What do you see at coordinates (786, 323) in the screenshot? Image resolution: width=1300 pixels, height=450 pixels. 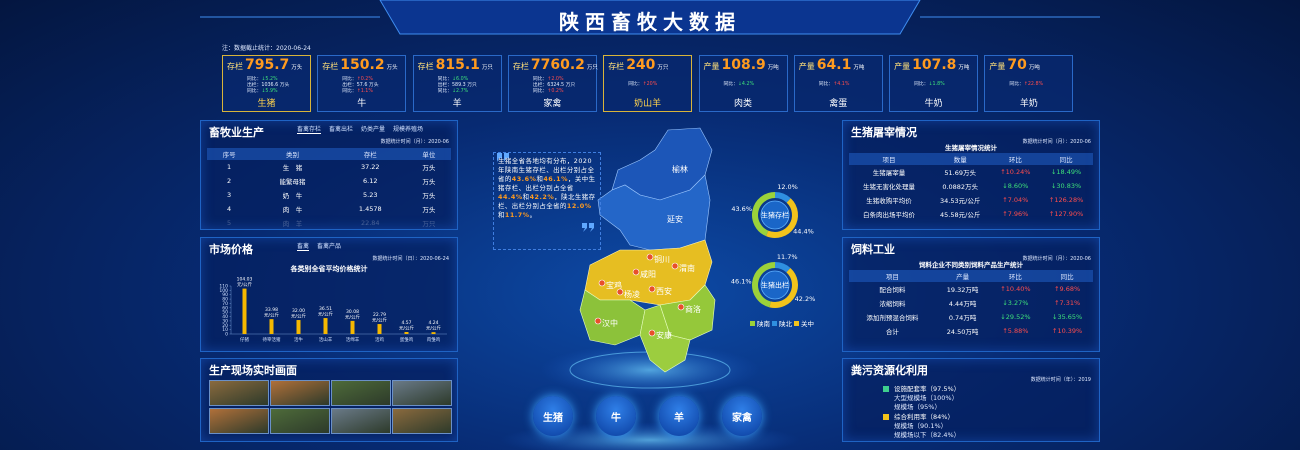 I see `legend-label: 陕北` at bounding box center [786, 323].